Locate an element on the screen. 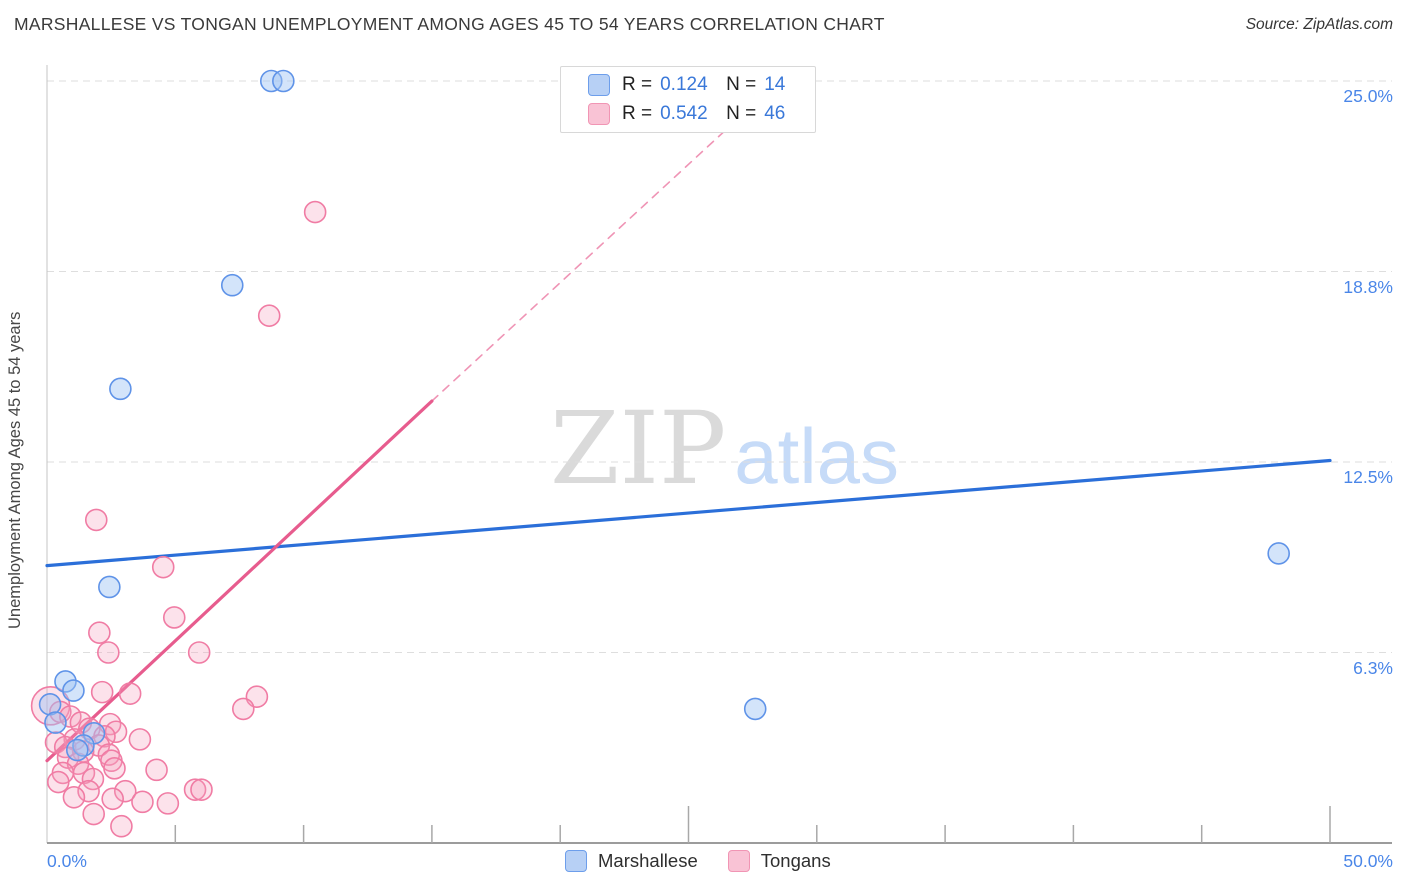  series-legend: Marshallese Tongans is located at coordinates (698, 861).